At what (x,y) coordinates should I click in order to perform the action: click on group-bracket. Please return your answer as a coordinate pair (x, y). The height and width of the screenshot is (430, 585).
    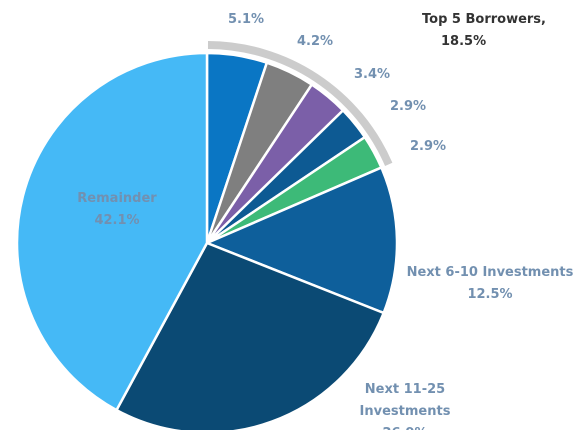
    Looking at the image, I should click on (300, 103).